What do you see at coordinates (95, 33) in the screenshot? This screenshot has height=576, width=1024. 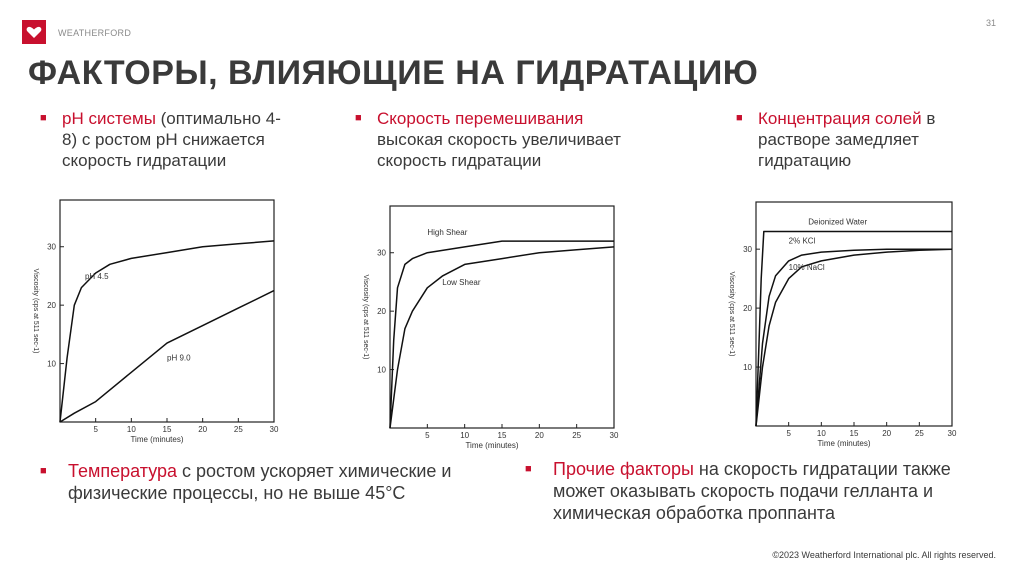 I see `brand-name: WEATHERFORD` at bounding box center [95, 33].